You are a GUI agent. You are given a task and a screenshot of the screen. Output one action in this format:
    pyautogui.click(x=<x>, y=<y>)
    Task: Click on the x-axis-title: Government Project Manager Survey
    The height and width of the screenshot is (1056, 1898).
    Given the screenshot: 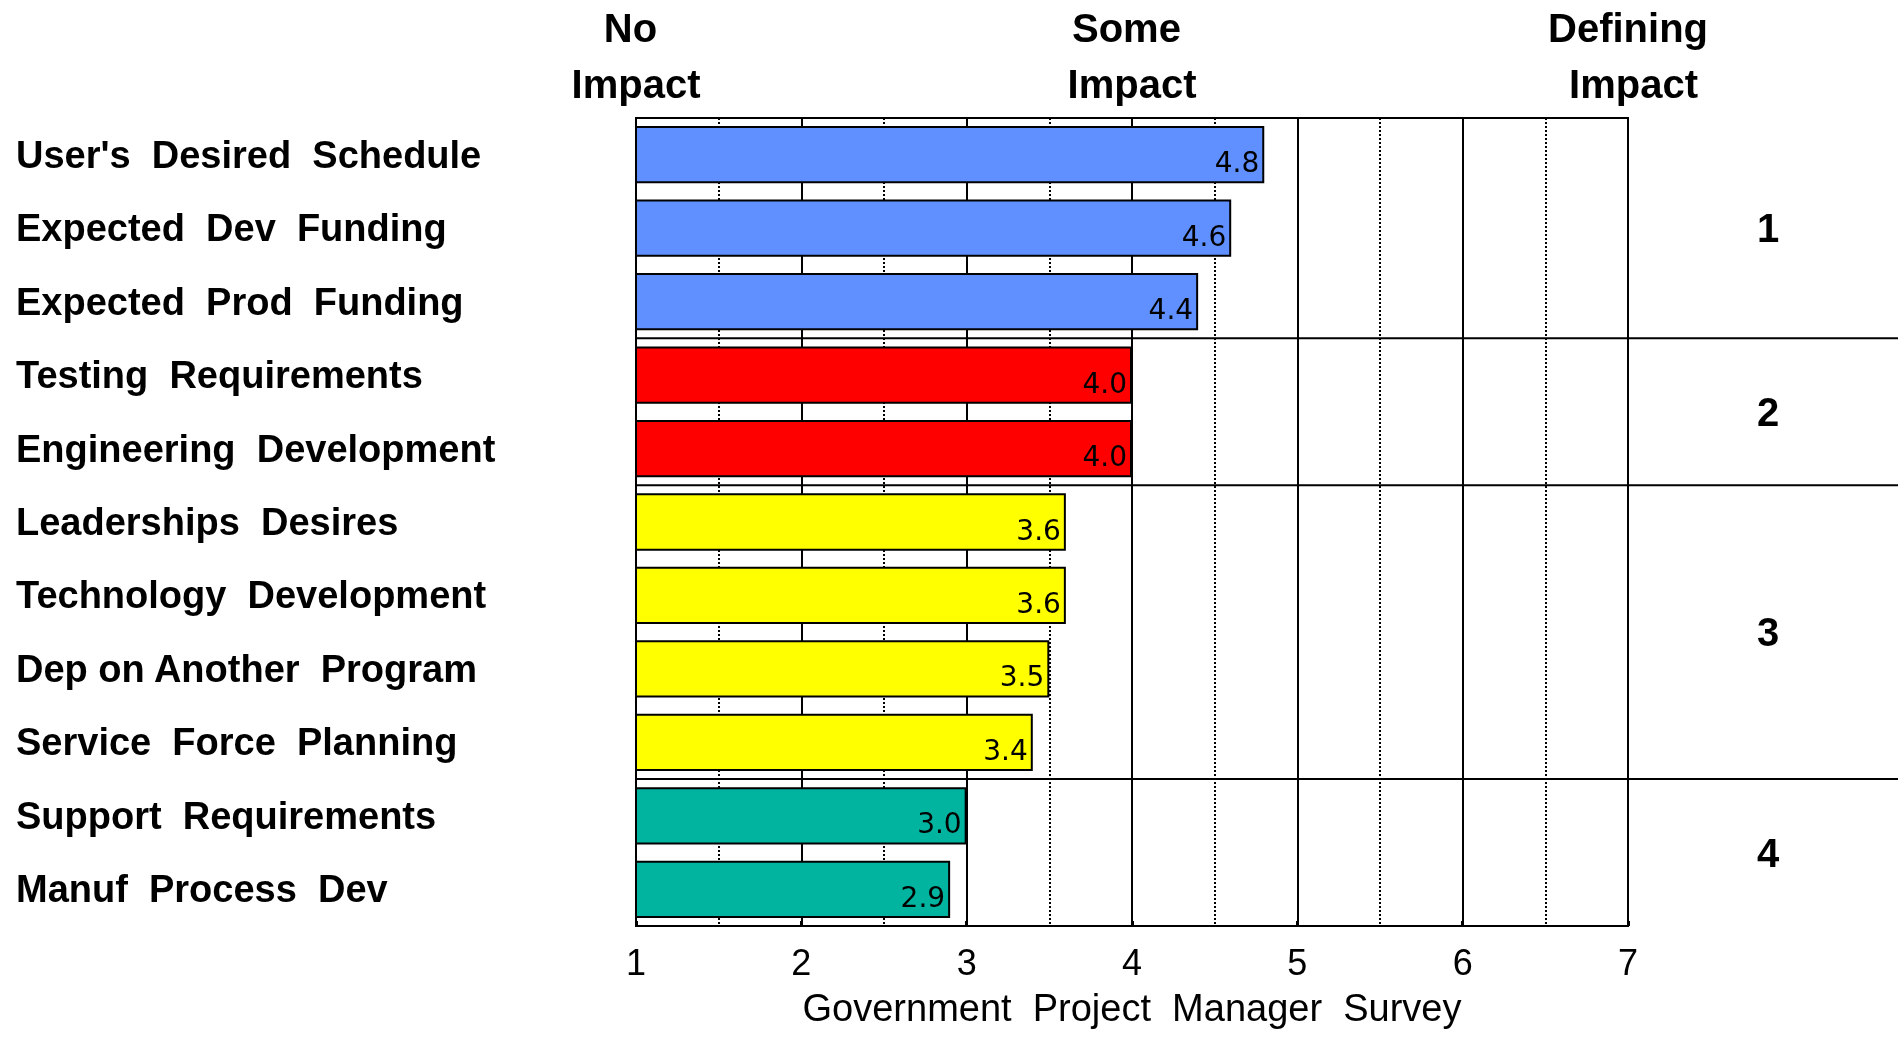 What is the action you would take?
    pyautogui.click(x=1132, y=1007)
    